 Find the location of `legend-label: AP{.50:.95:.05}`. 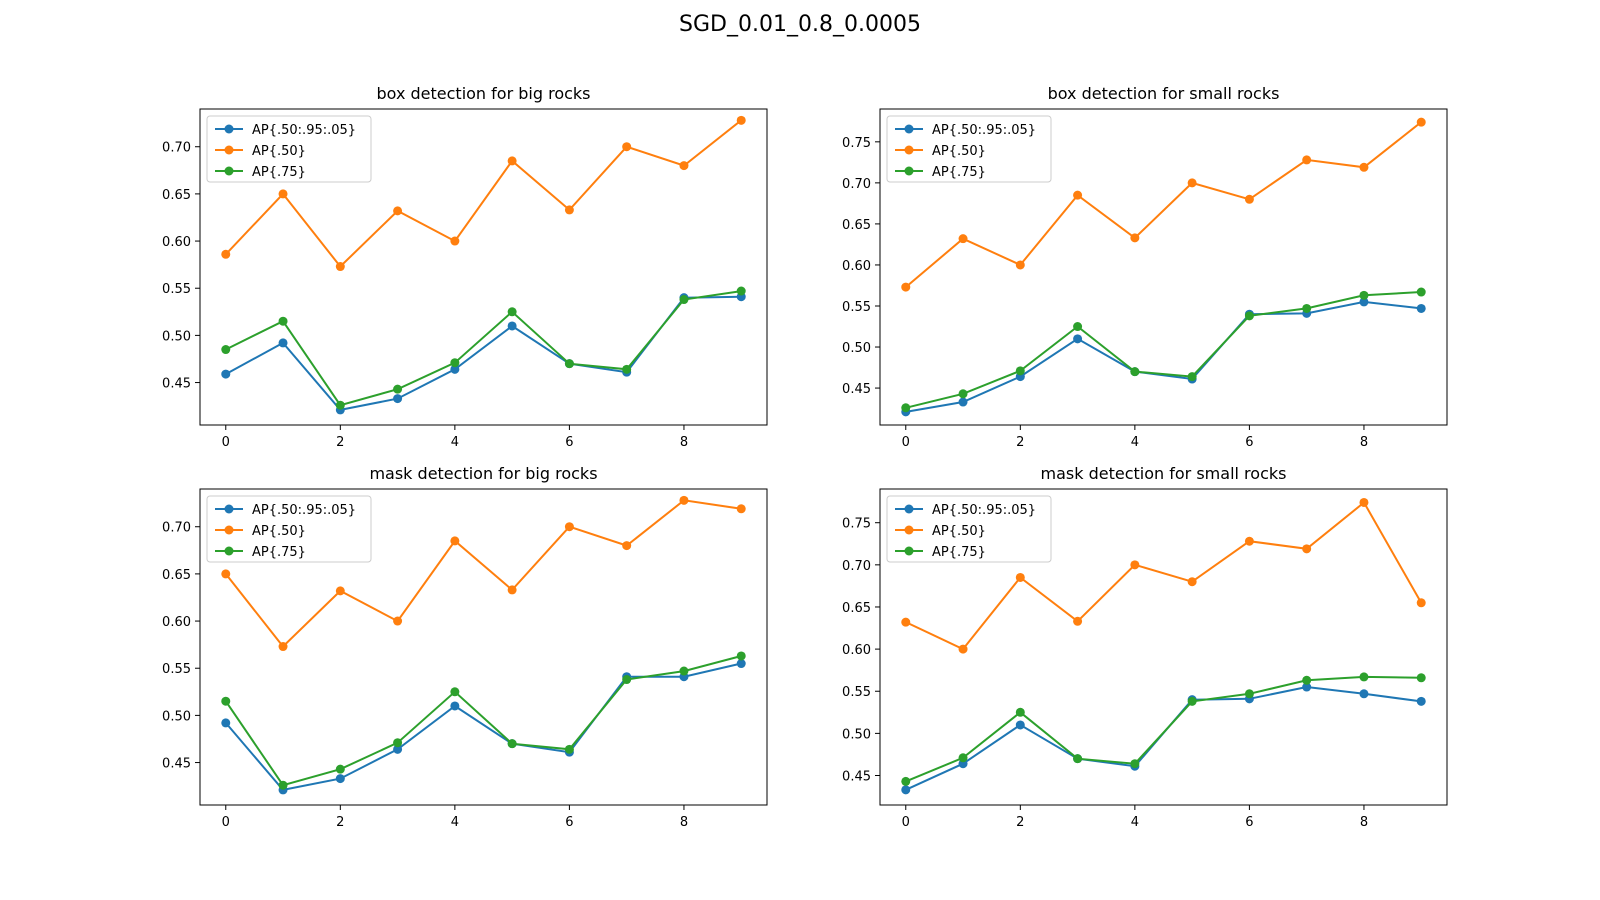

legend-label: AP{.50:.95:.05} is located at coordinates (984, 130).